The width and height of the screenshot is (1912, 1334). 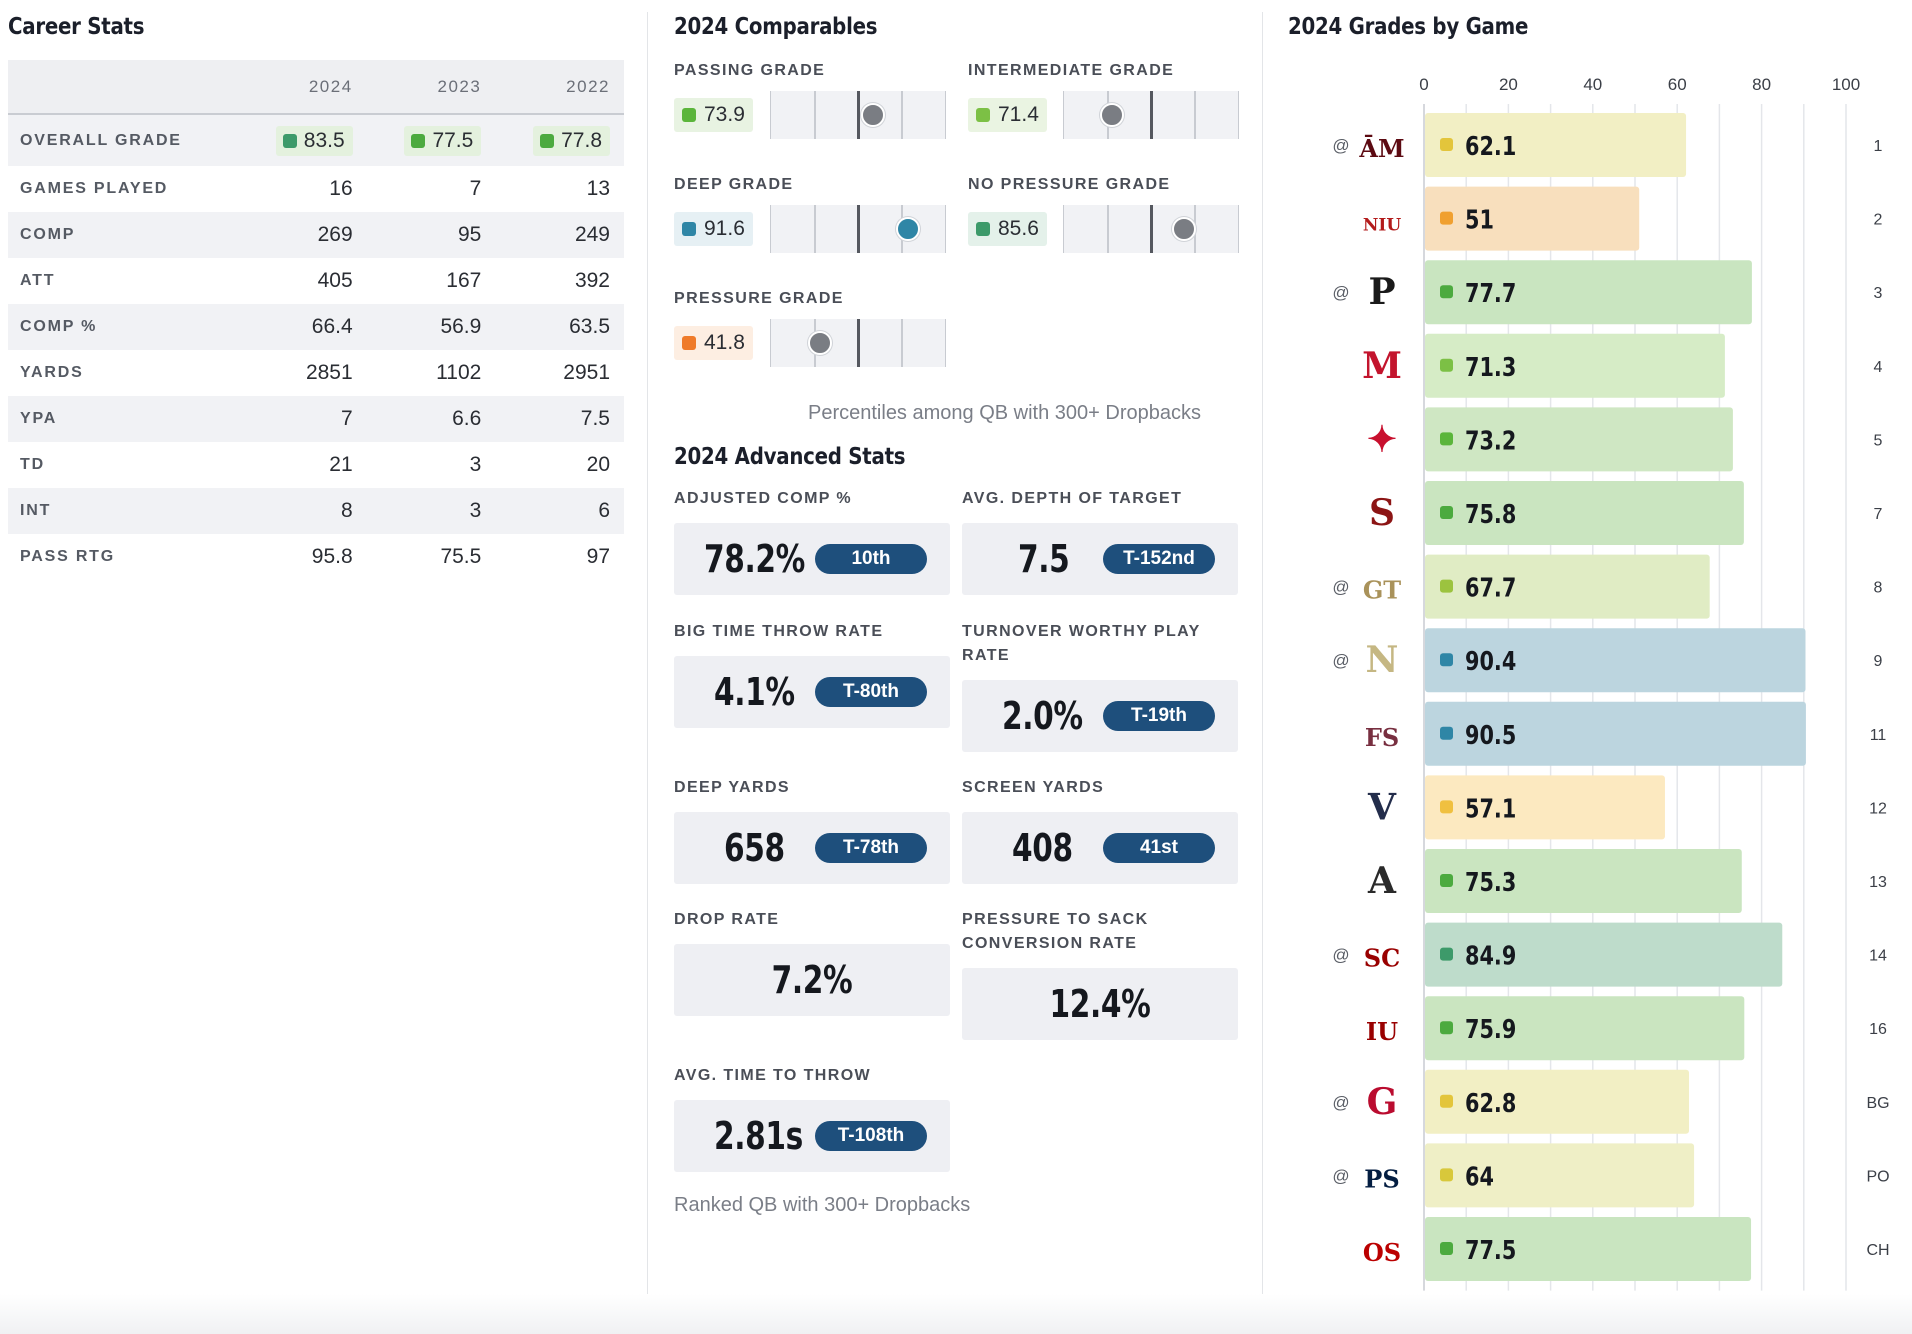 I want to click on louisville-logo-icon: ✦, so click(x=1382, y=439).